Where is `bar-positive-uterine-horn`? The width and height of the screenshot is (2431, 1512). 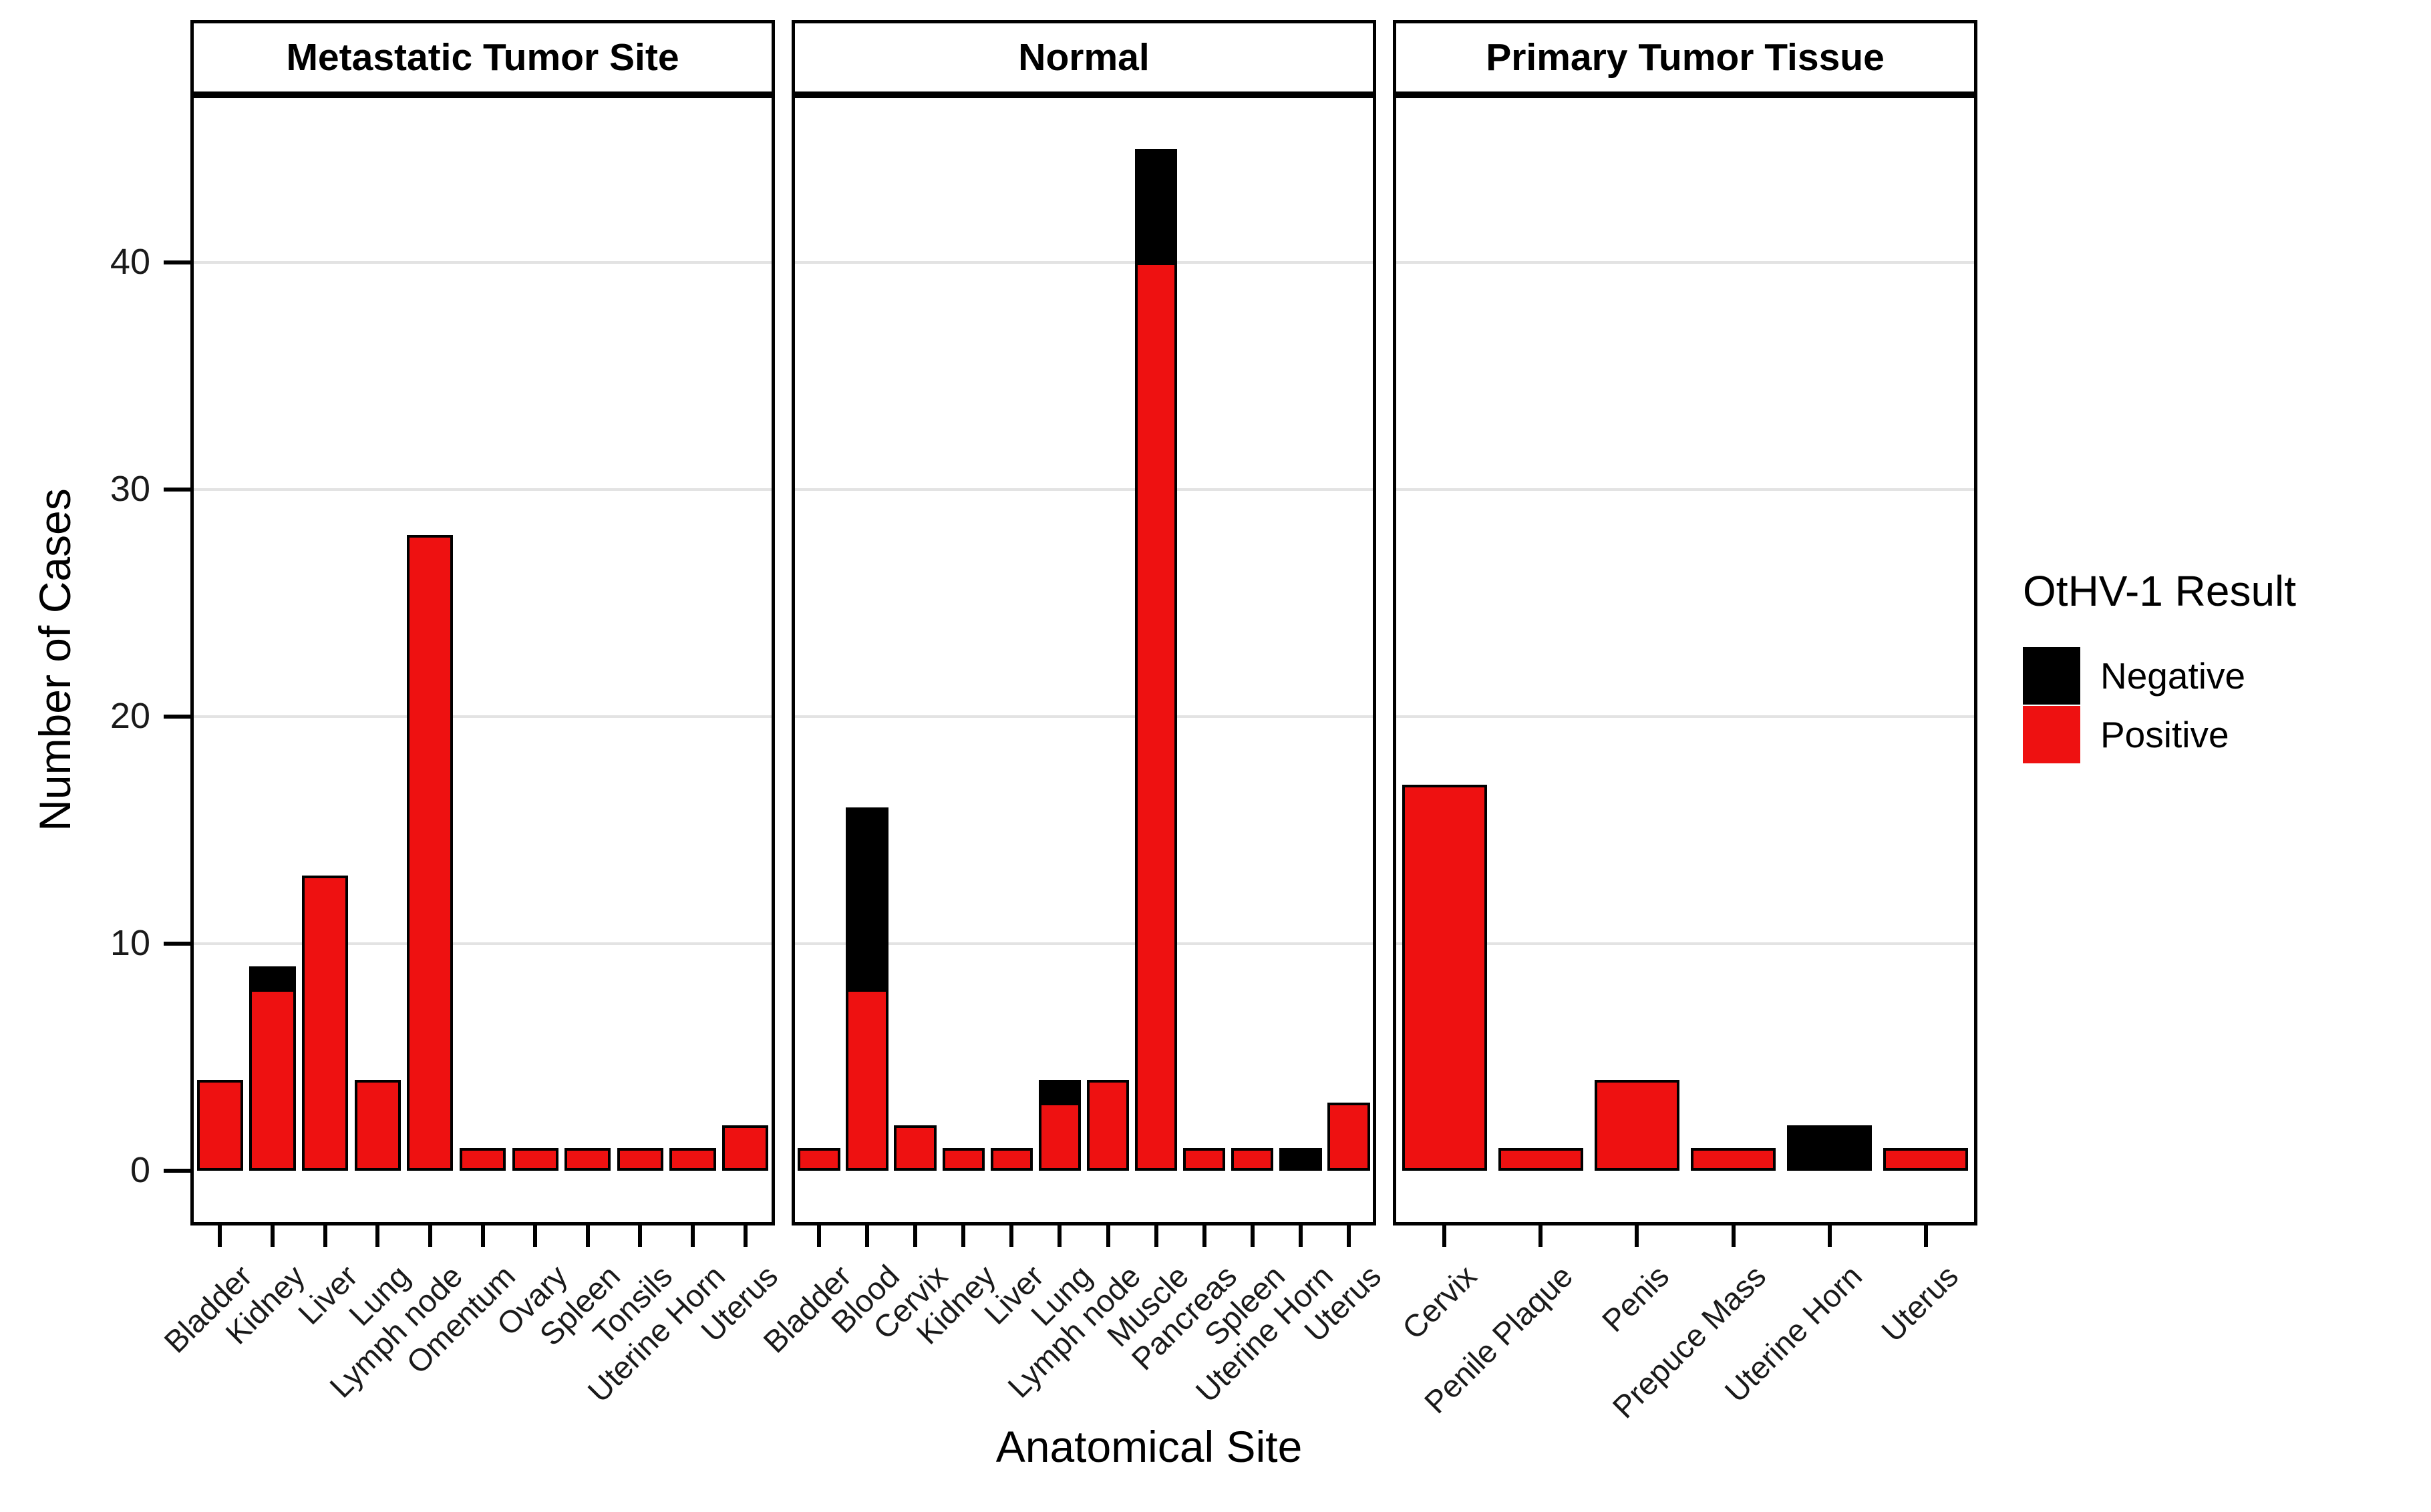
bar-positive-uterine-horn is located at coordinates (692, 1159).